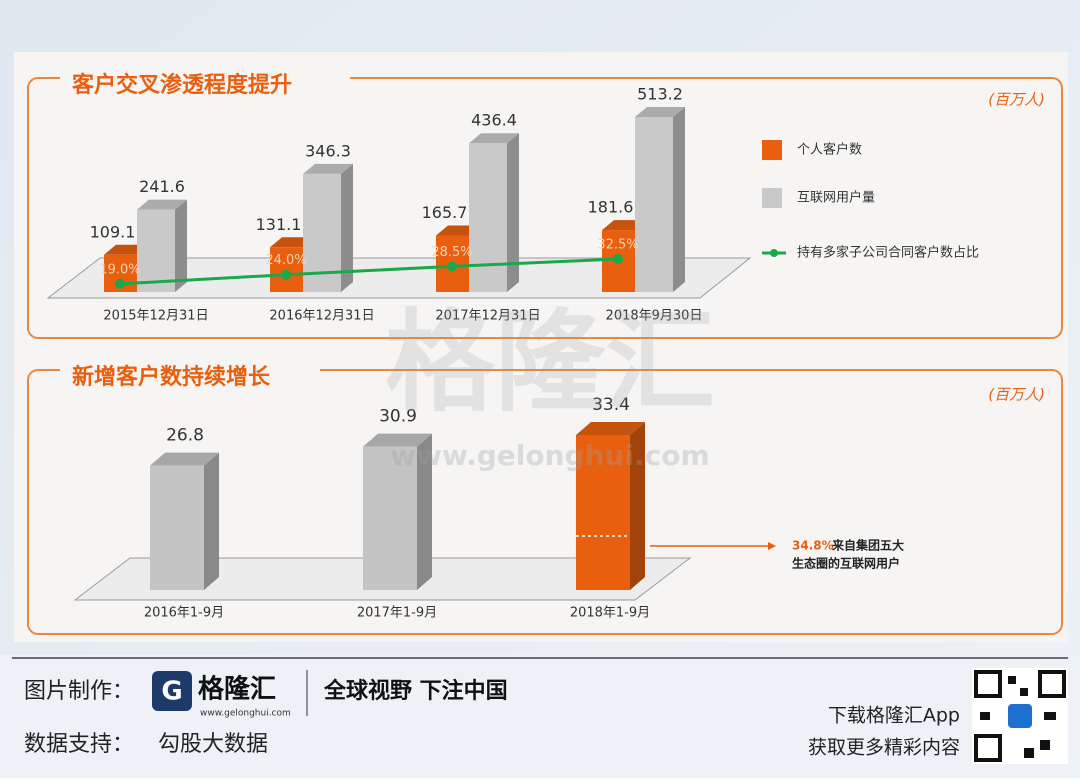 This screenshot has width=1080, height=782. Describe the element at coordinates (285, 260) in the screenshot. I see `data-label: 24.0%` at that location.